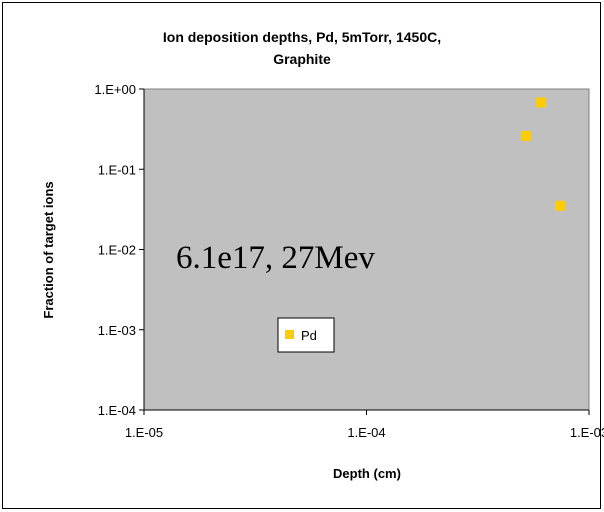 This screenshot has width=604, height=512. Describe the element at coordinates (302, 59) in the screenshot. I see `chart-title-line-2: Graphite` at that location.